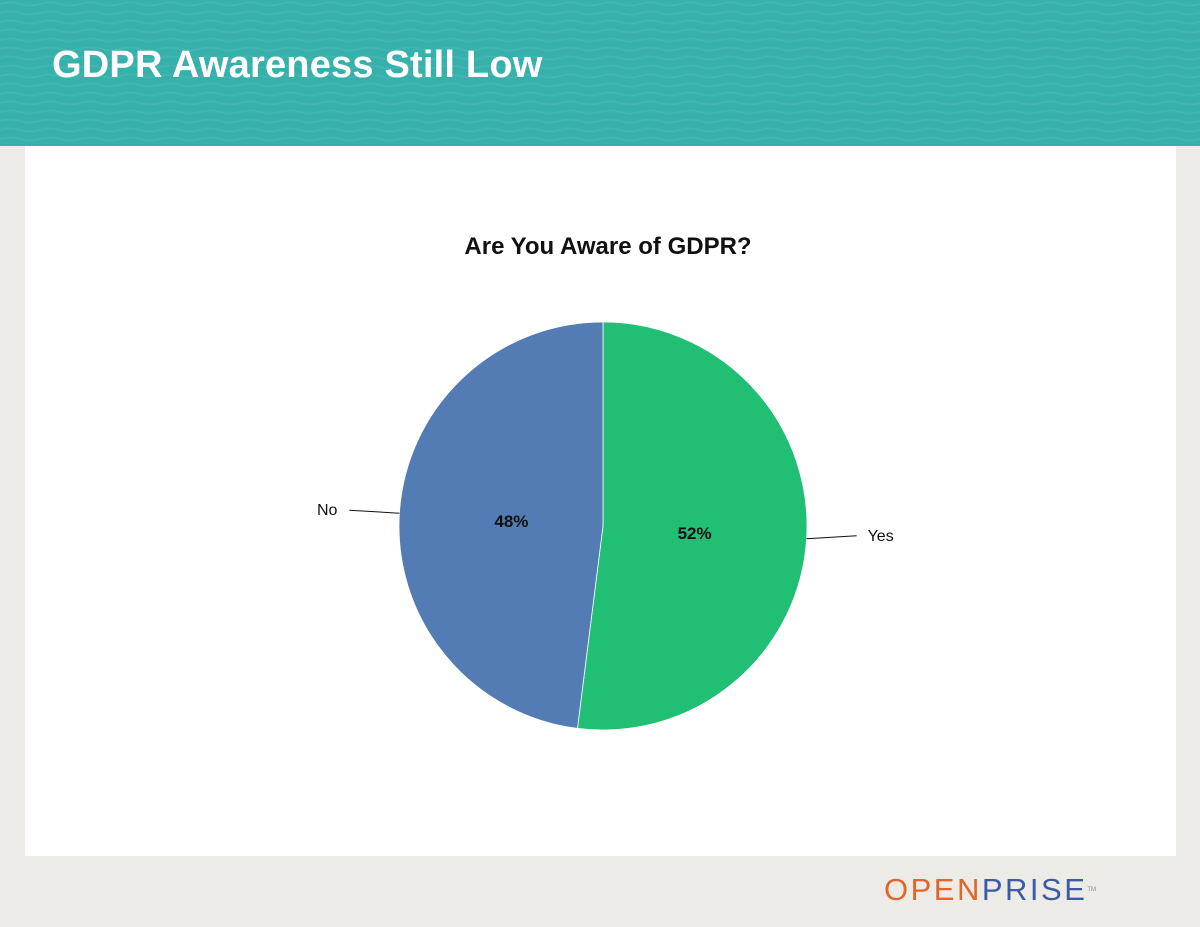 Image resolution: width=1200 pixels, height=927 pixels. I want to click on slice-value-label: 52%, so click(695, 533).